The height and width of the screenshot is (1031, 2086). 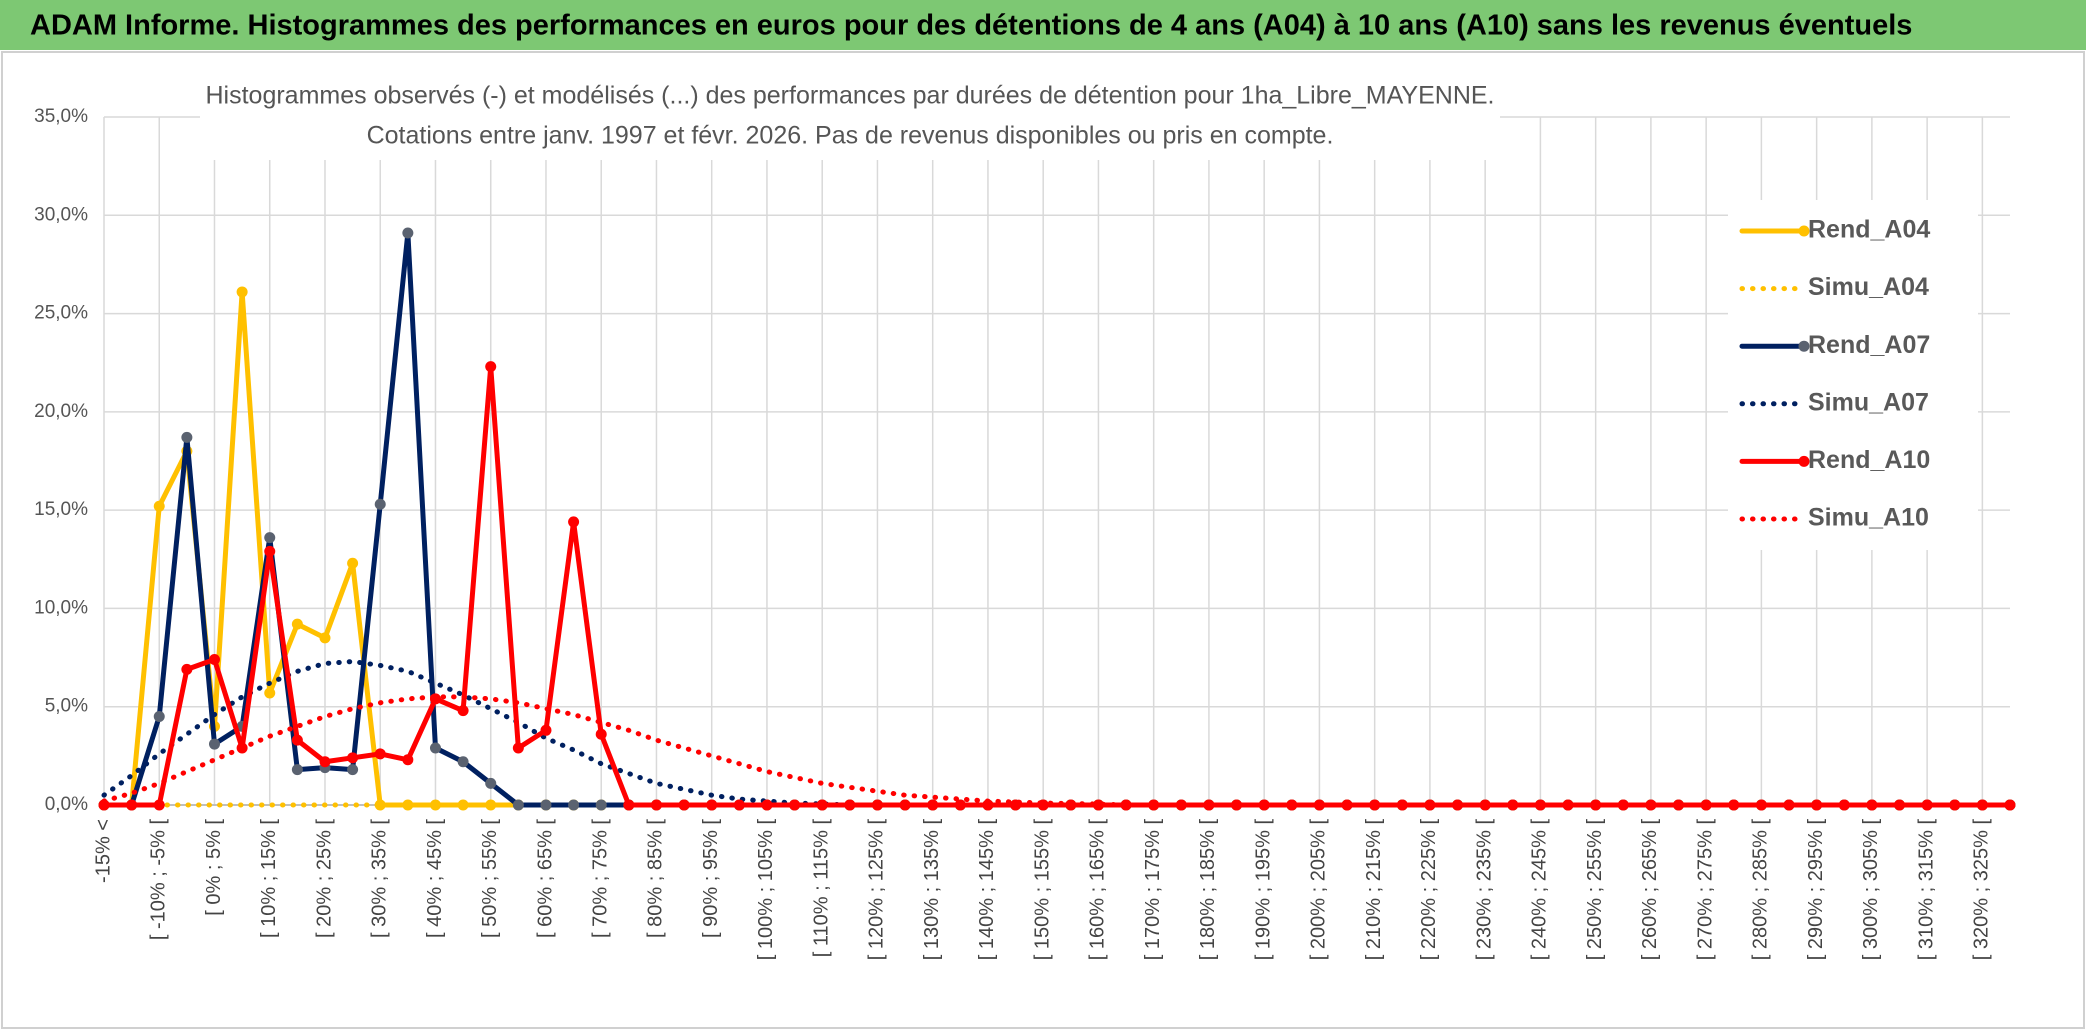 What do you see at coordinates (61, 214) in the screenshot?
I see `y-tick-label: 30,0%` at bounding box center [61, 214].